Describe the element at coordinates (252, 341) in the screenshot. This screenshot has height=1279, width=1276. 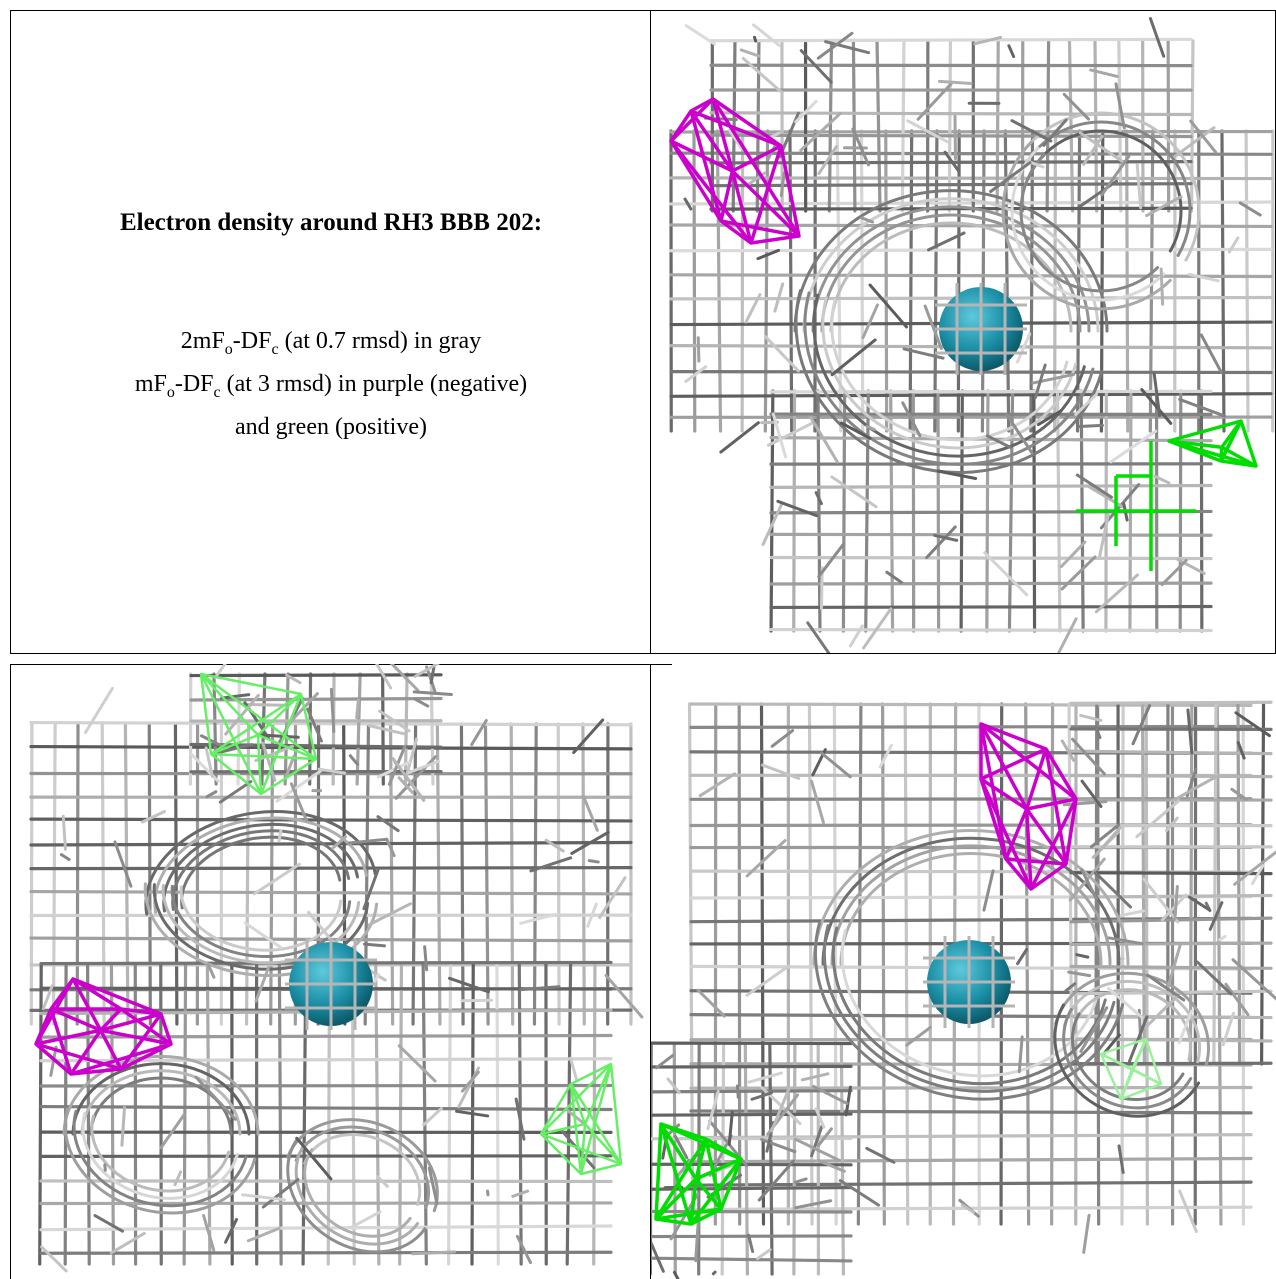
I see `legend-line-1-mid: -DF` at that location.